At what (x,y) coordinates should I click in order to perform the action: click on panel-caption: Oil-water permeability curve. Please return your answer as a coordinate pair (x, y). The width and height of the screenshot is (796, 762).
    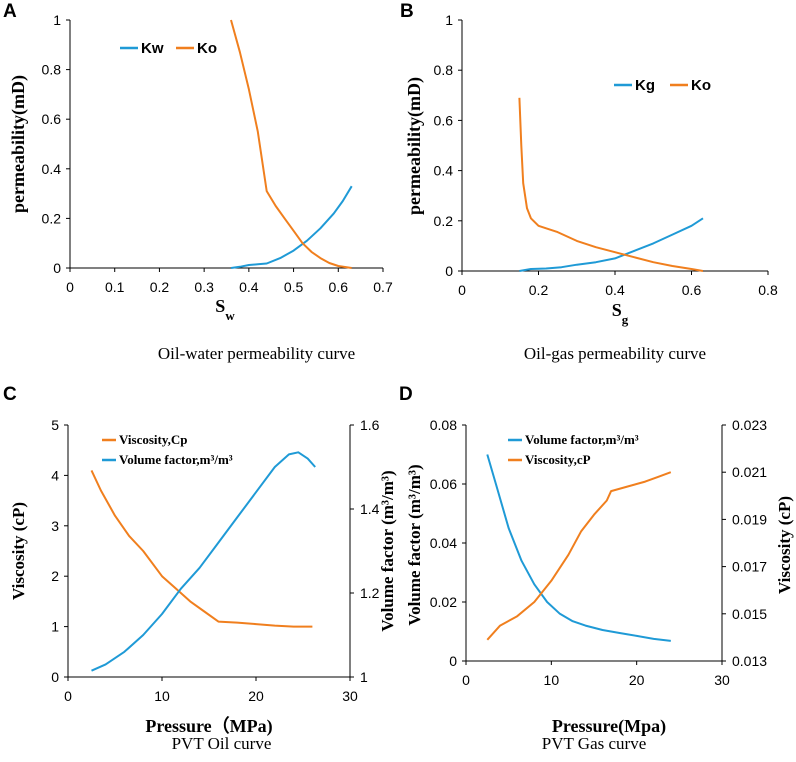
    Looking at the image, I should click on (256, 353).